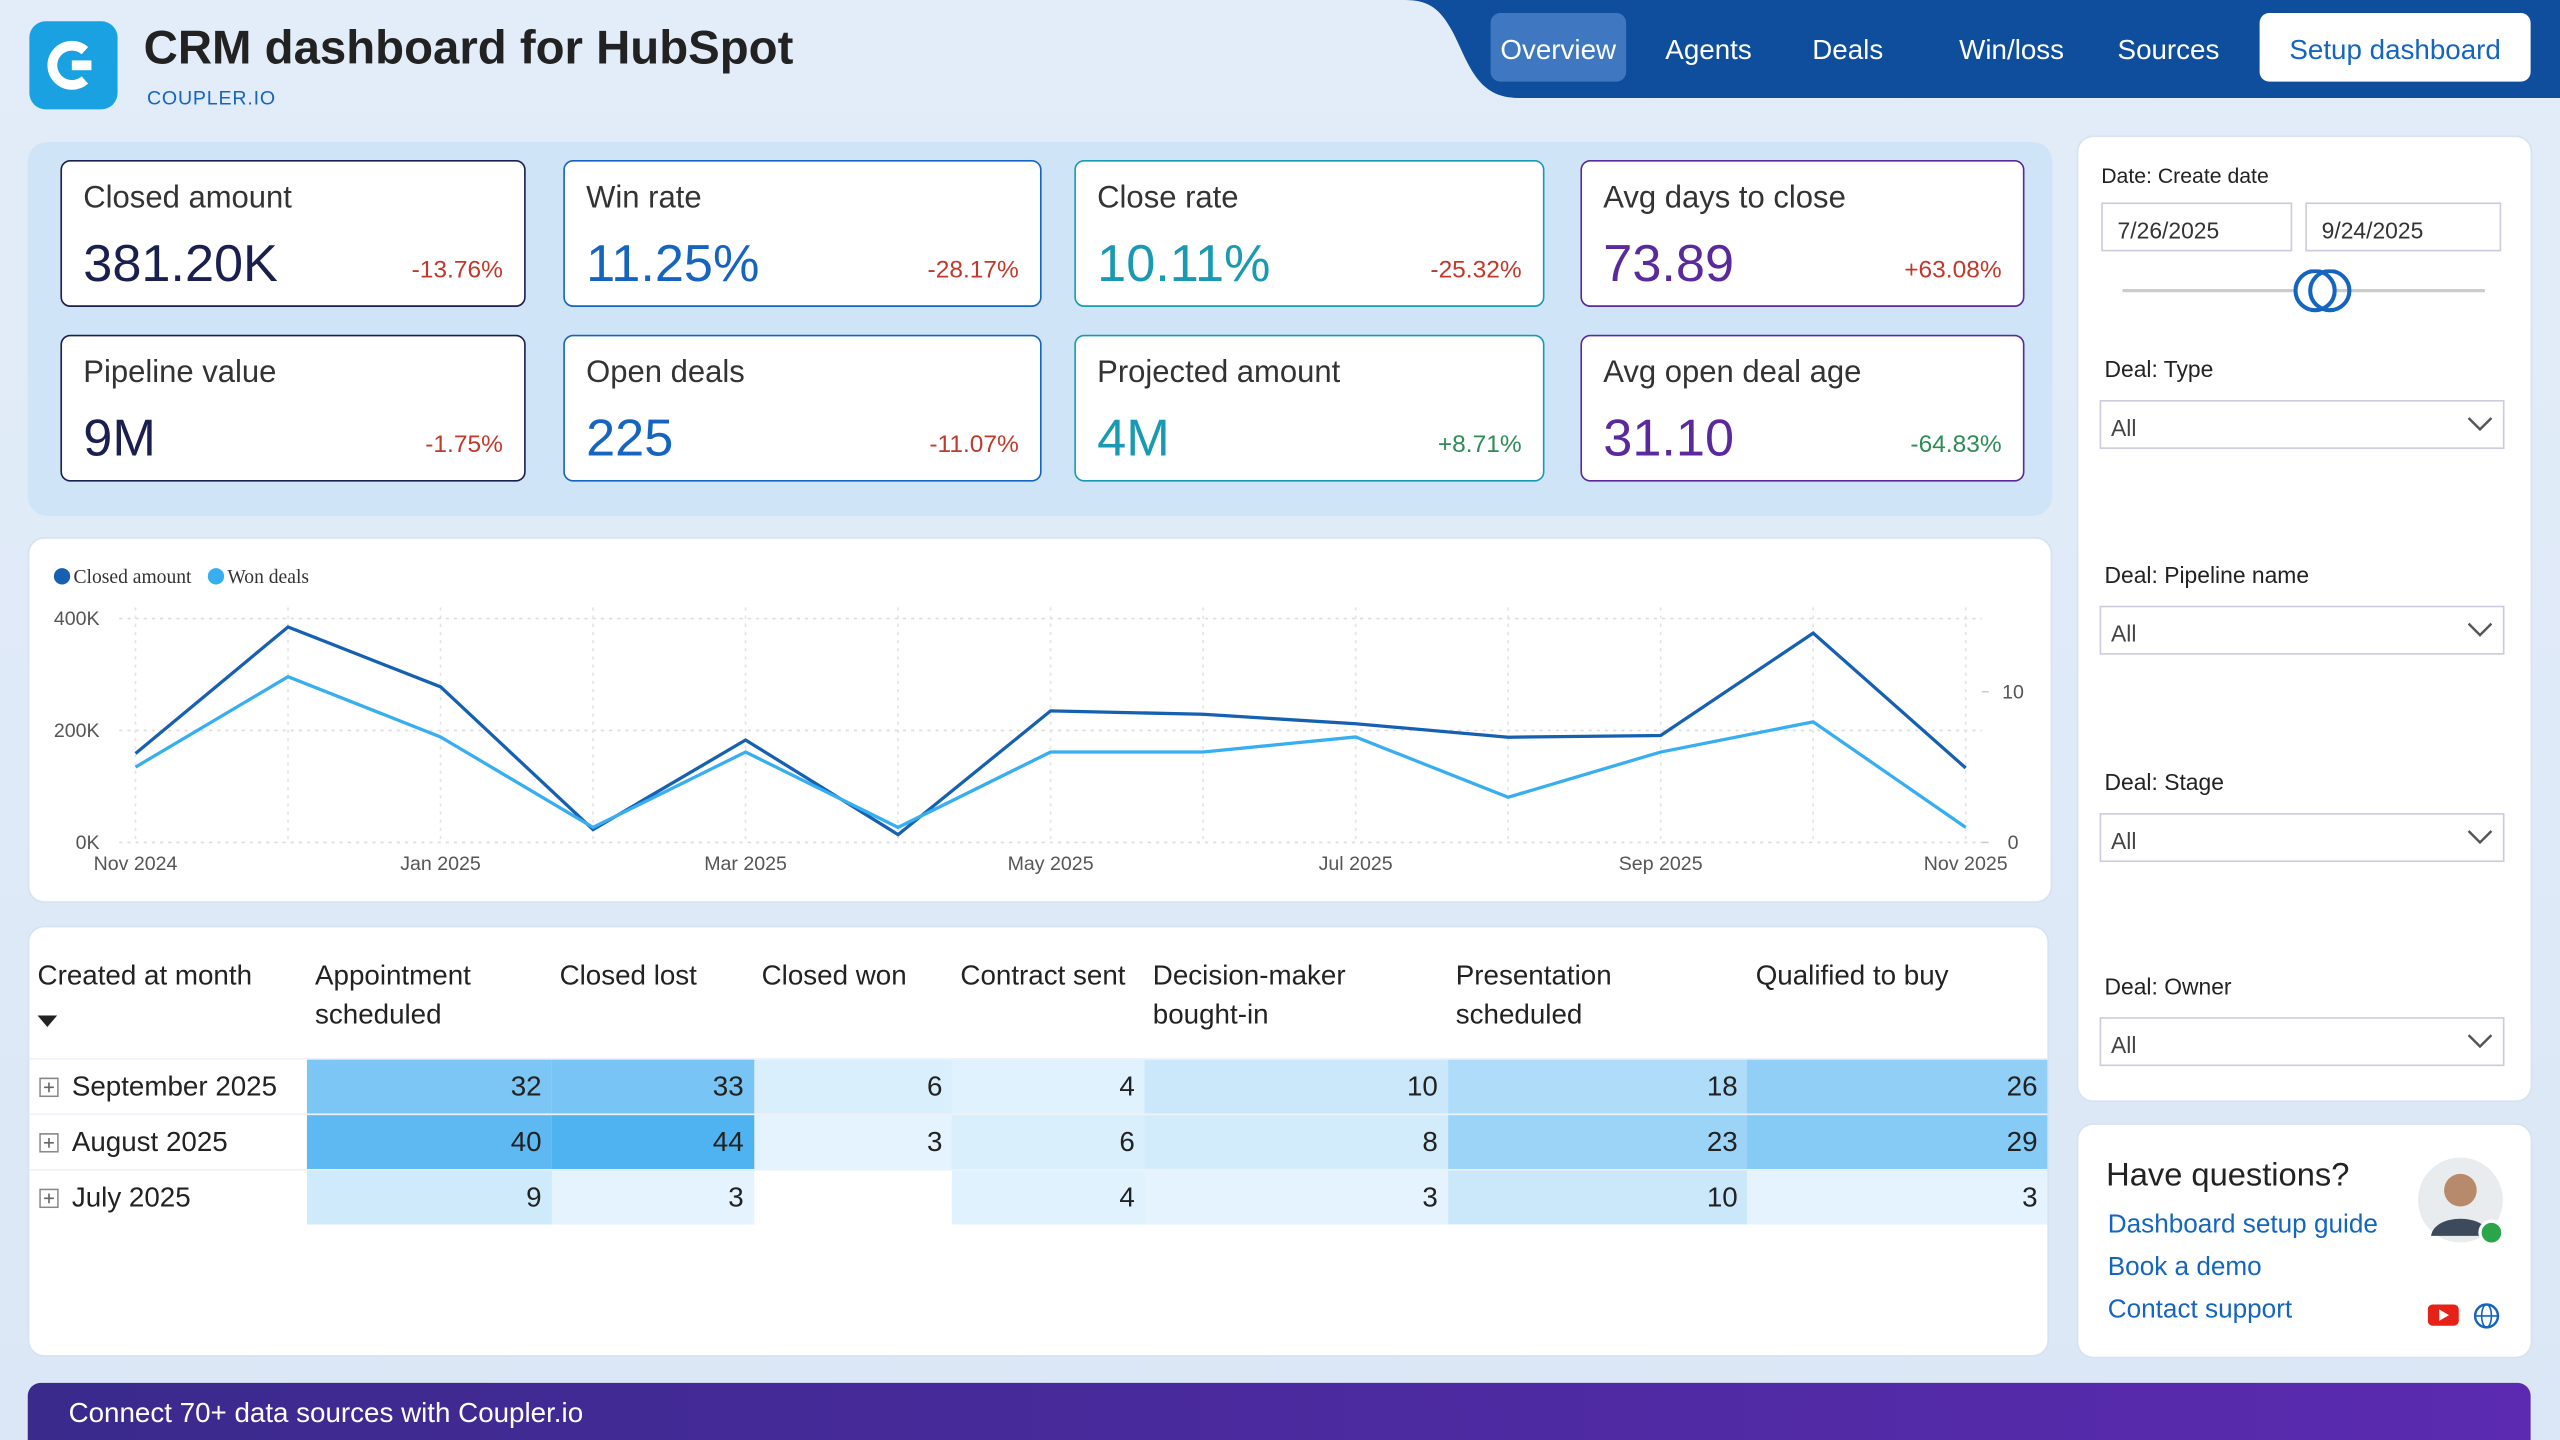  Describe the element at coordinates (1050, 731) in the screenshot. I see `series-line` at that location.